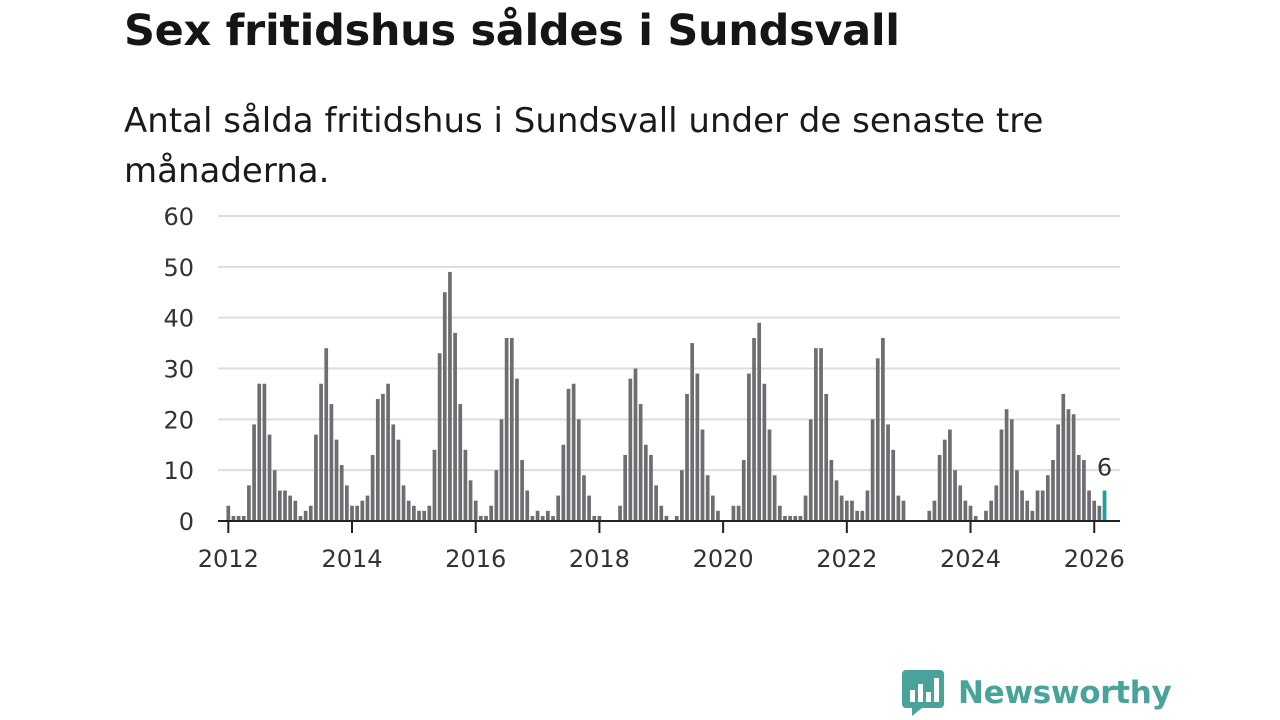  I want to click on x-tick-label-2020: 2020, so click(723, 559).